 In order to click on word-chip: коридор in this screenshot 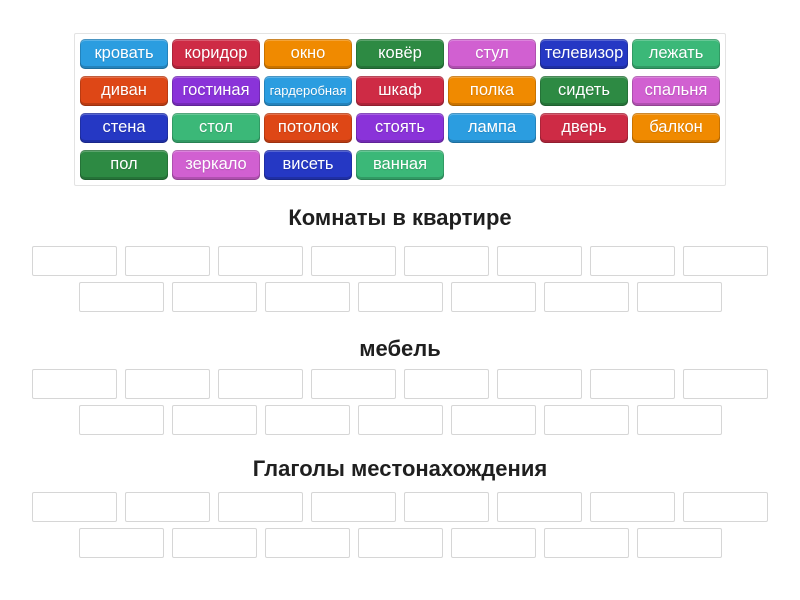, I will do `click(216, 54)`.